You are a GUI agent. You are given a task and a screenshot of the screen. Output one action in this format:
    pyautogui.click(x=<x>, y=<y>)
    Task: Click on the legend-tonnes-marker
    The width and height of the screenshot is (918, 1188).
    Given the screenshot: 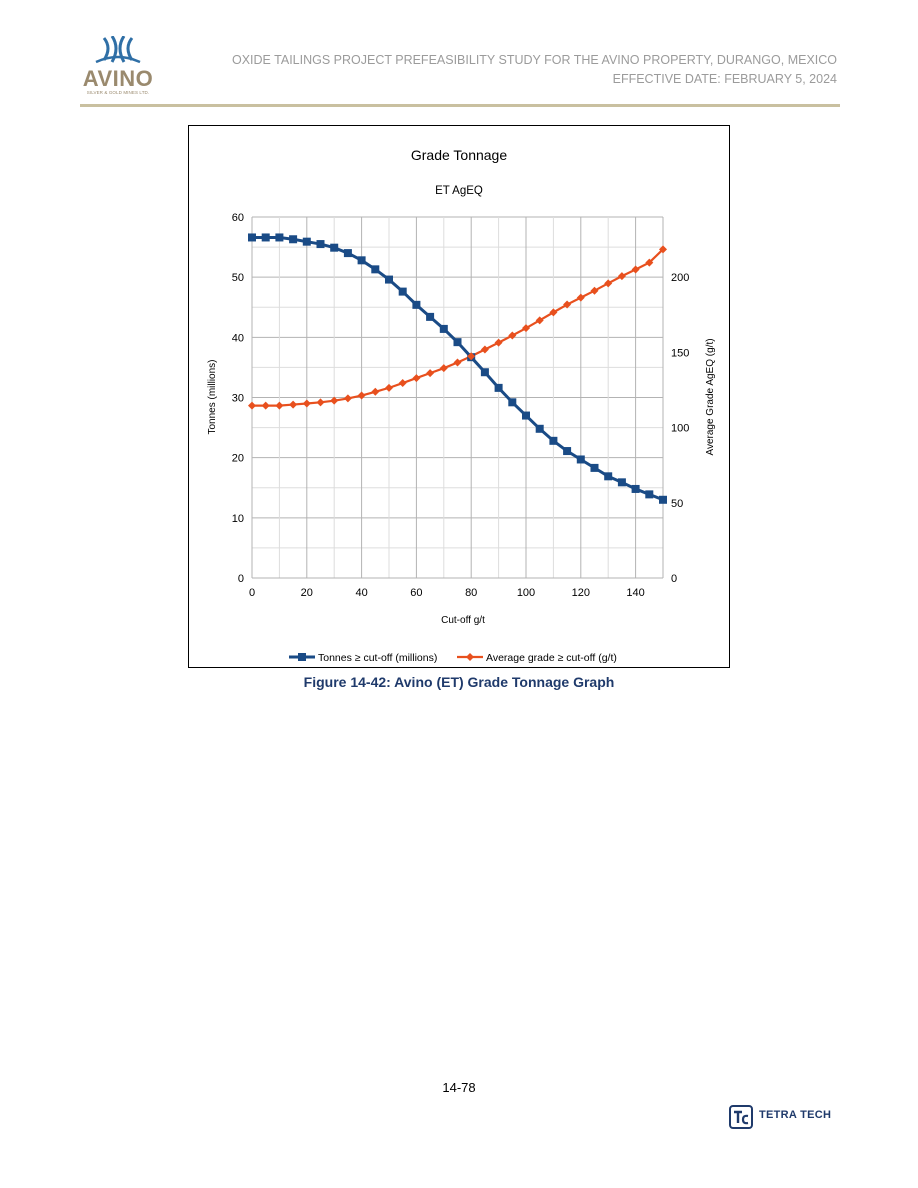 What is the action you would take?
    pyautogui.click(x=302, y=657)
    